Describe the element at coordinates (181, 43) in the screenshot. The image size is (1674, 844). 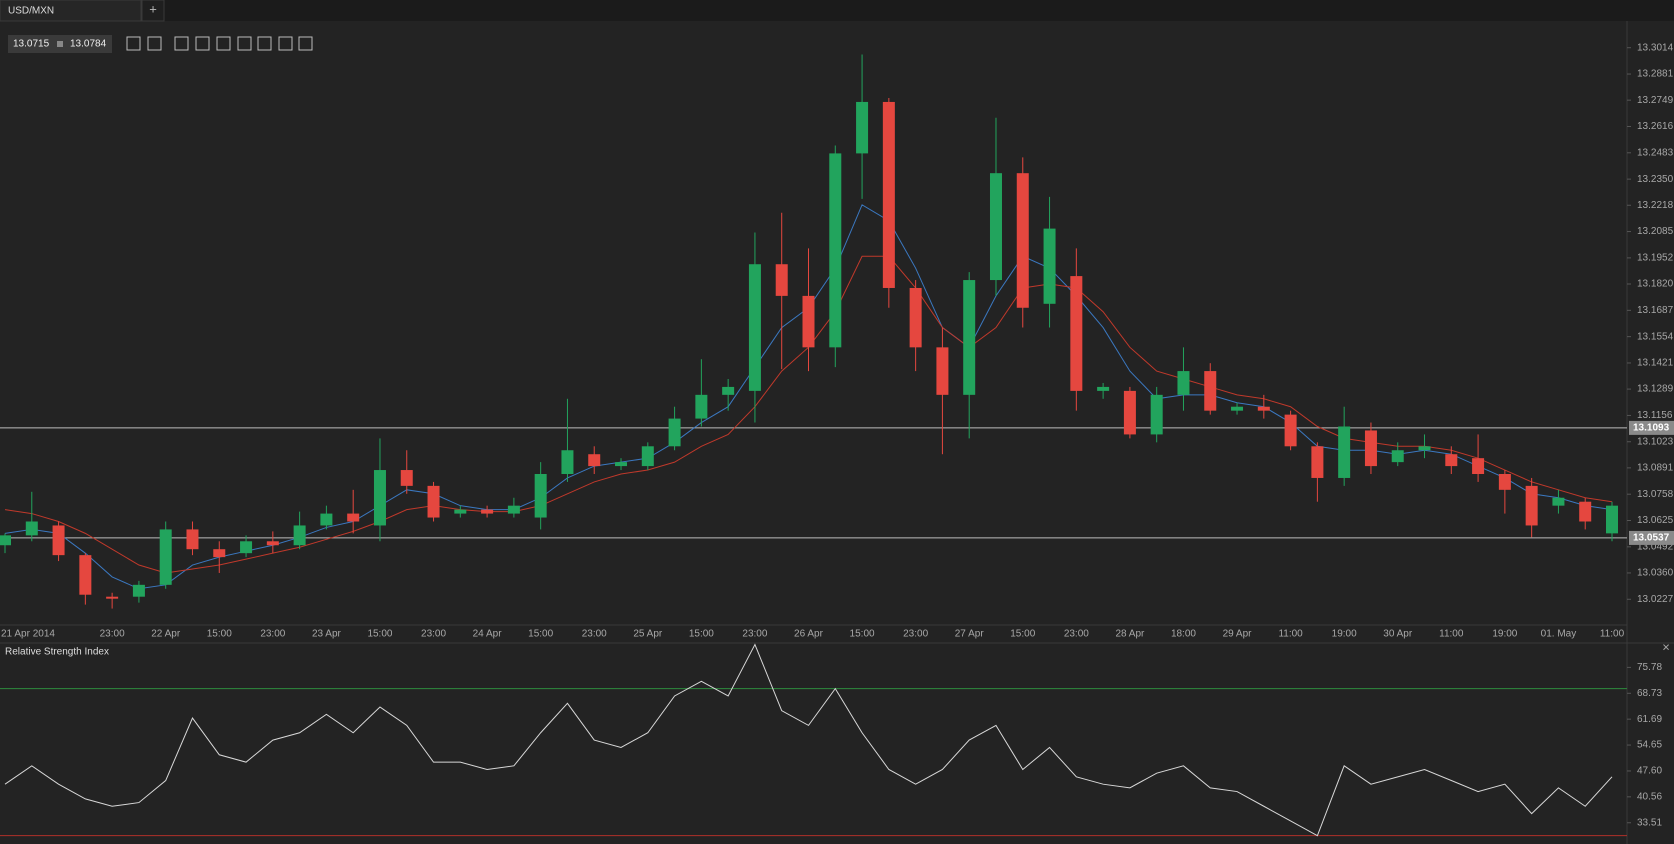
I see `timeframe-button` at that location.